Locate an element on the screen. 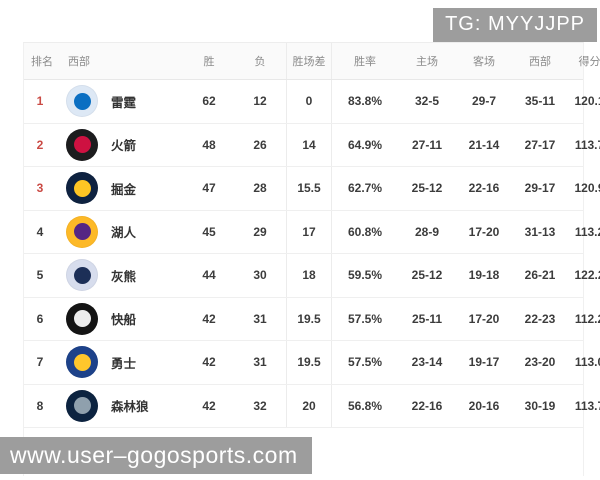 This screenshot has height=480, width=600. home-record-cell: 32-5 is located at coordinates (427, 101).